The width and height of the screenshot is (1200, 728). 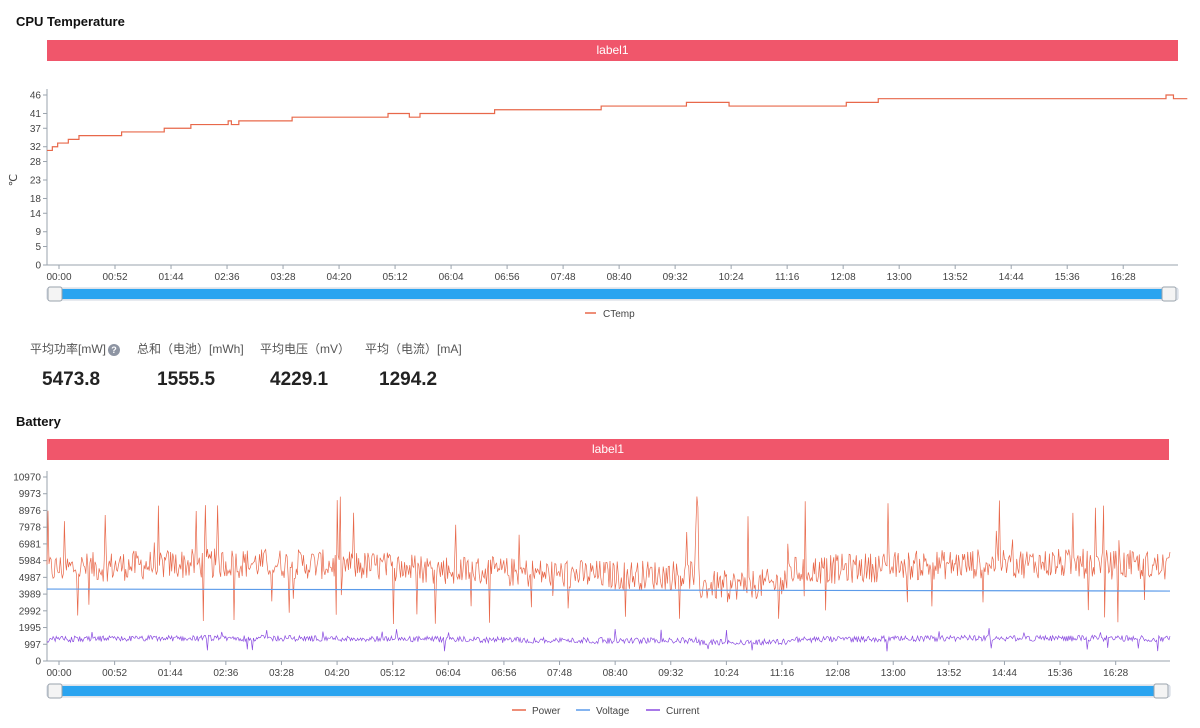 I want to click on cpu-y-tick-label: 5, so click(x=38, y=247).